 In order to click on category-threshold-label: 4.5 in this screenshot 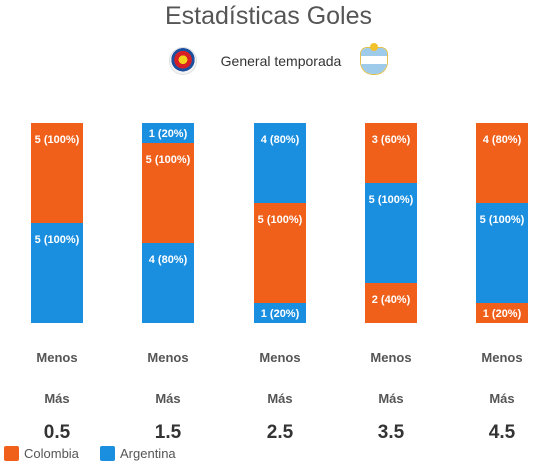, I will do `click(502, 431)`.